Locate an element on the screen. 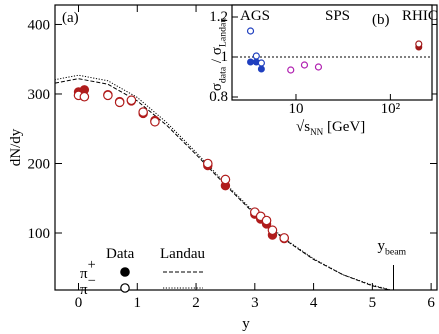 This screenshot has width=439, height=334. inset-frame is located at coordinates (332, 52).